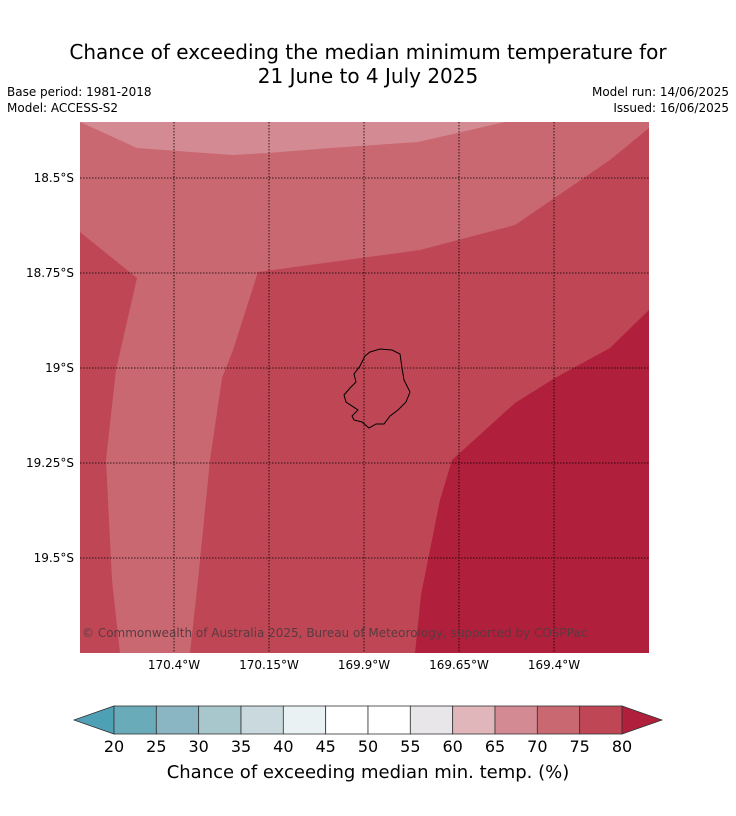 Image resolution: width=736 pixels, height=816 pixels. What do you see at coordinates (368, 76) in the screenshot?
I see `map-title-line-2: 21 June to 4 July 2025` at bounding box center [368, 76].